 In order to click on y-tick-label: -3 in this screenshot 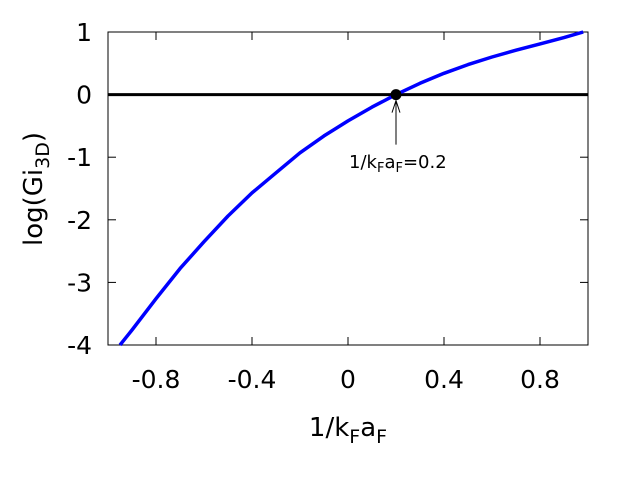, I will do `click(79, 282)`.